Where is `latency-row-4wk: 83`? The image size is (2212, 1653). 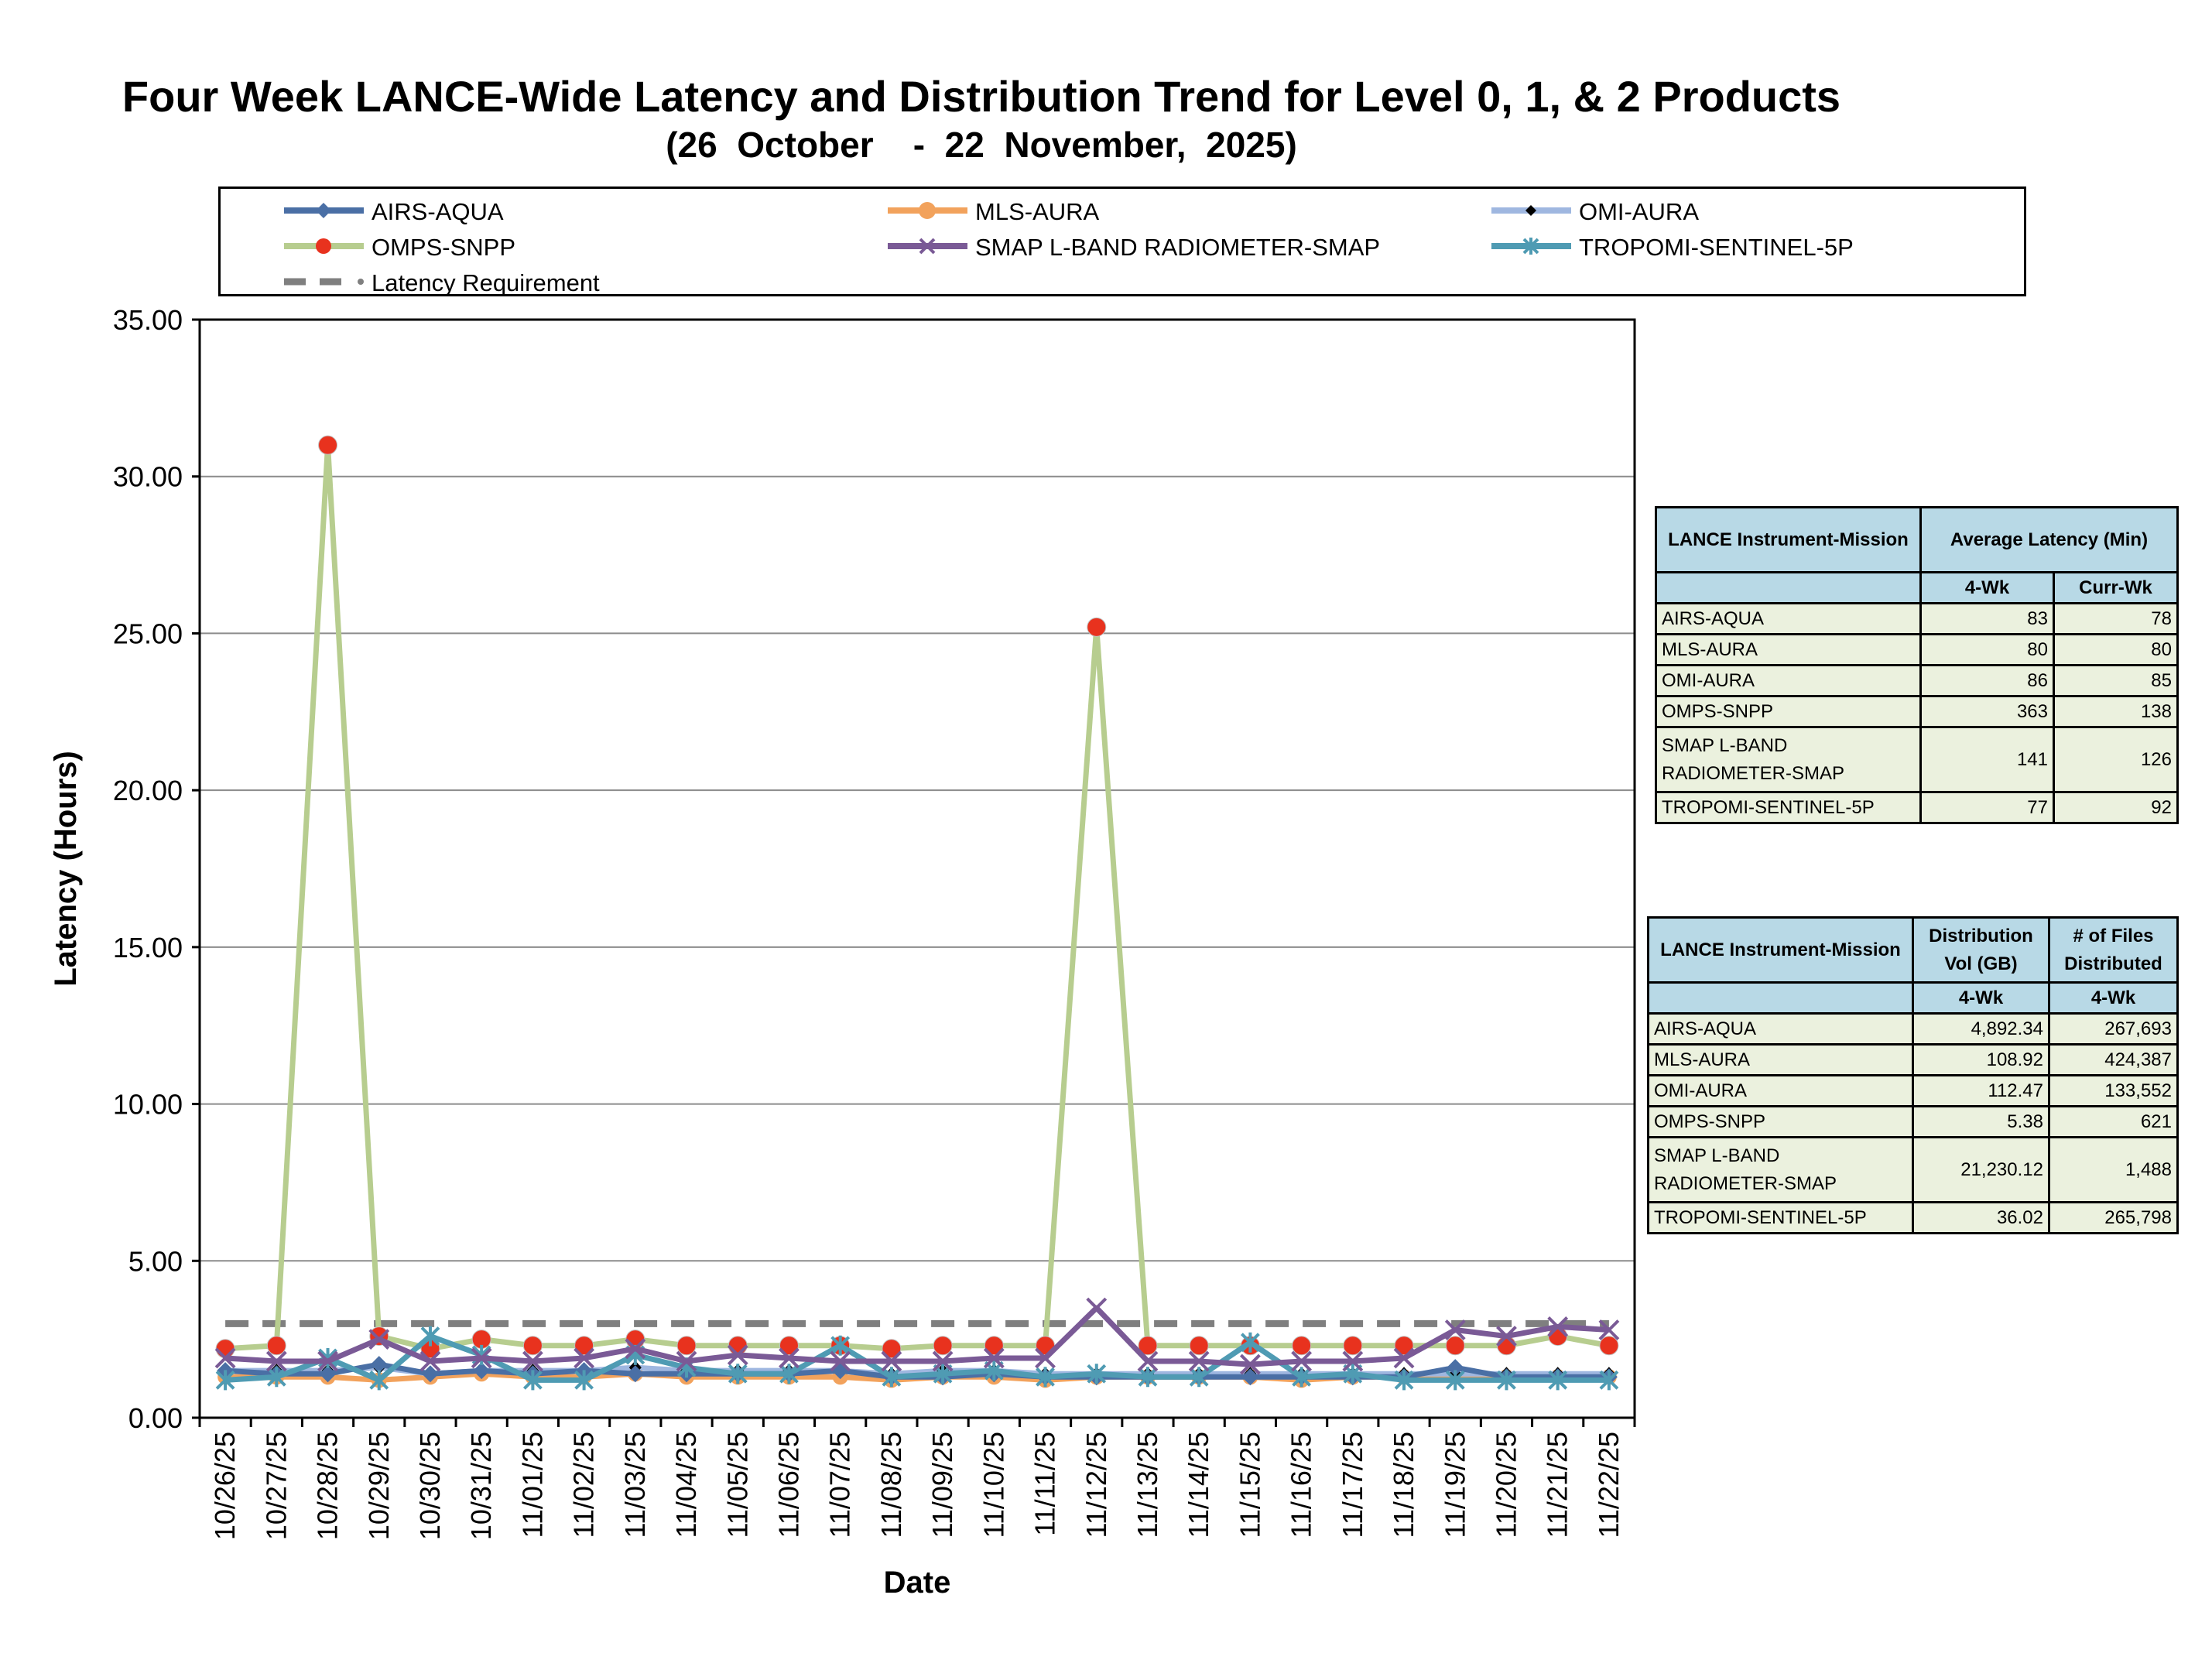 latency-row-4wk: 83 is located at coordinates (1987, 618).